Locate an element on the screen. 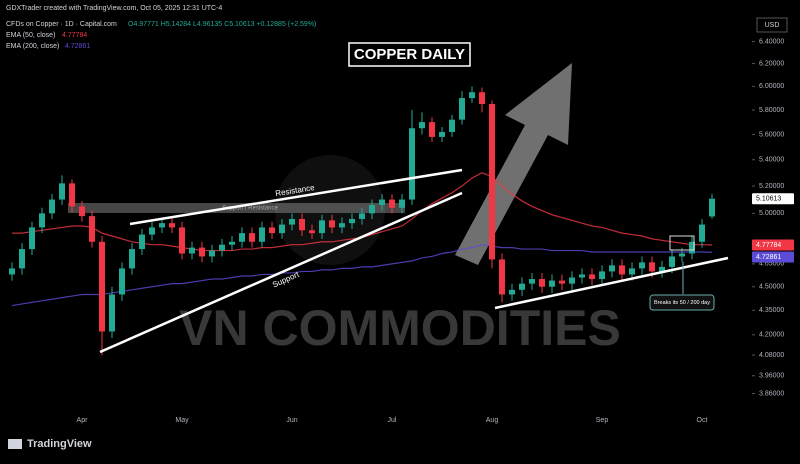 The height and width of the screenshot is (464, 800). x-tick-label: May is located at coordinates (182, 420).